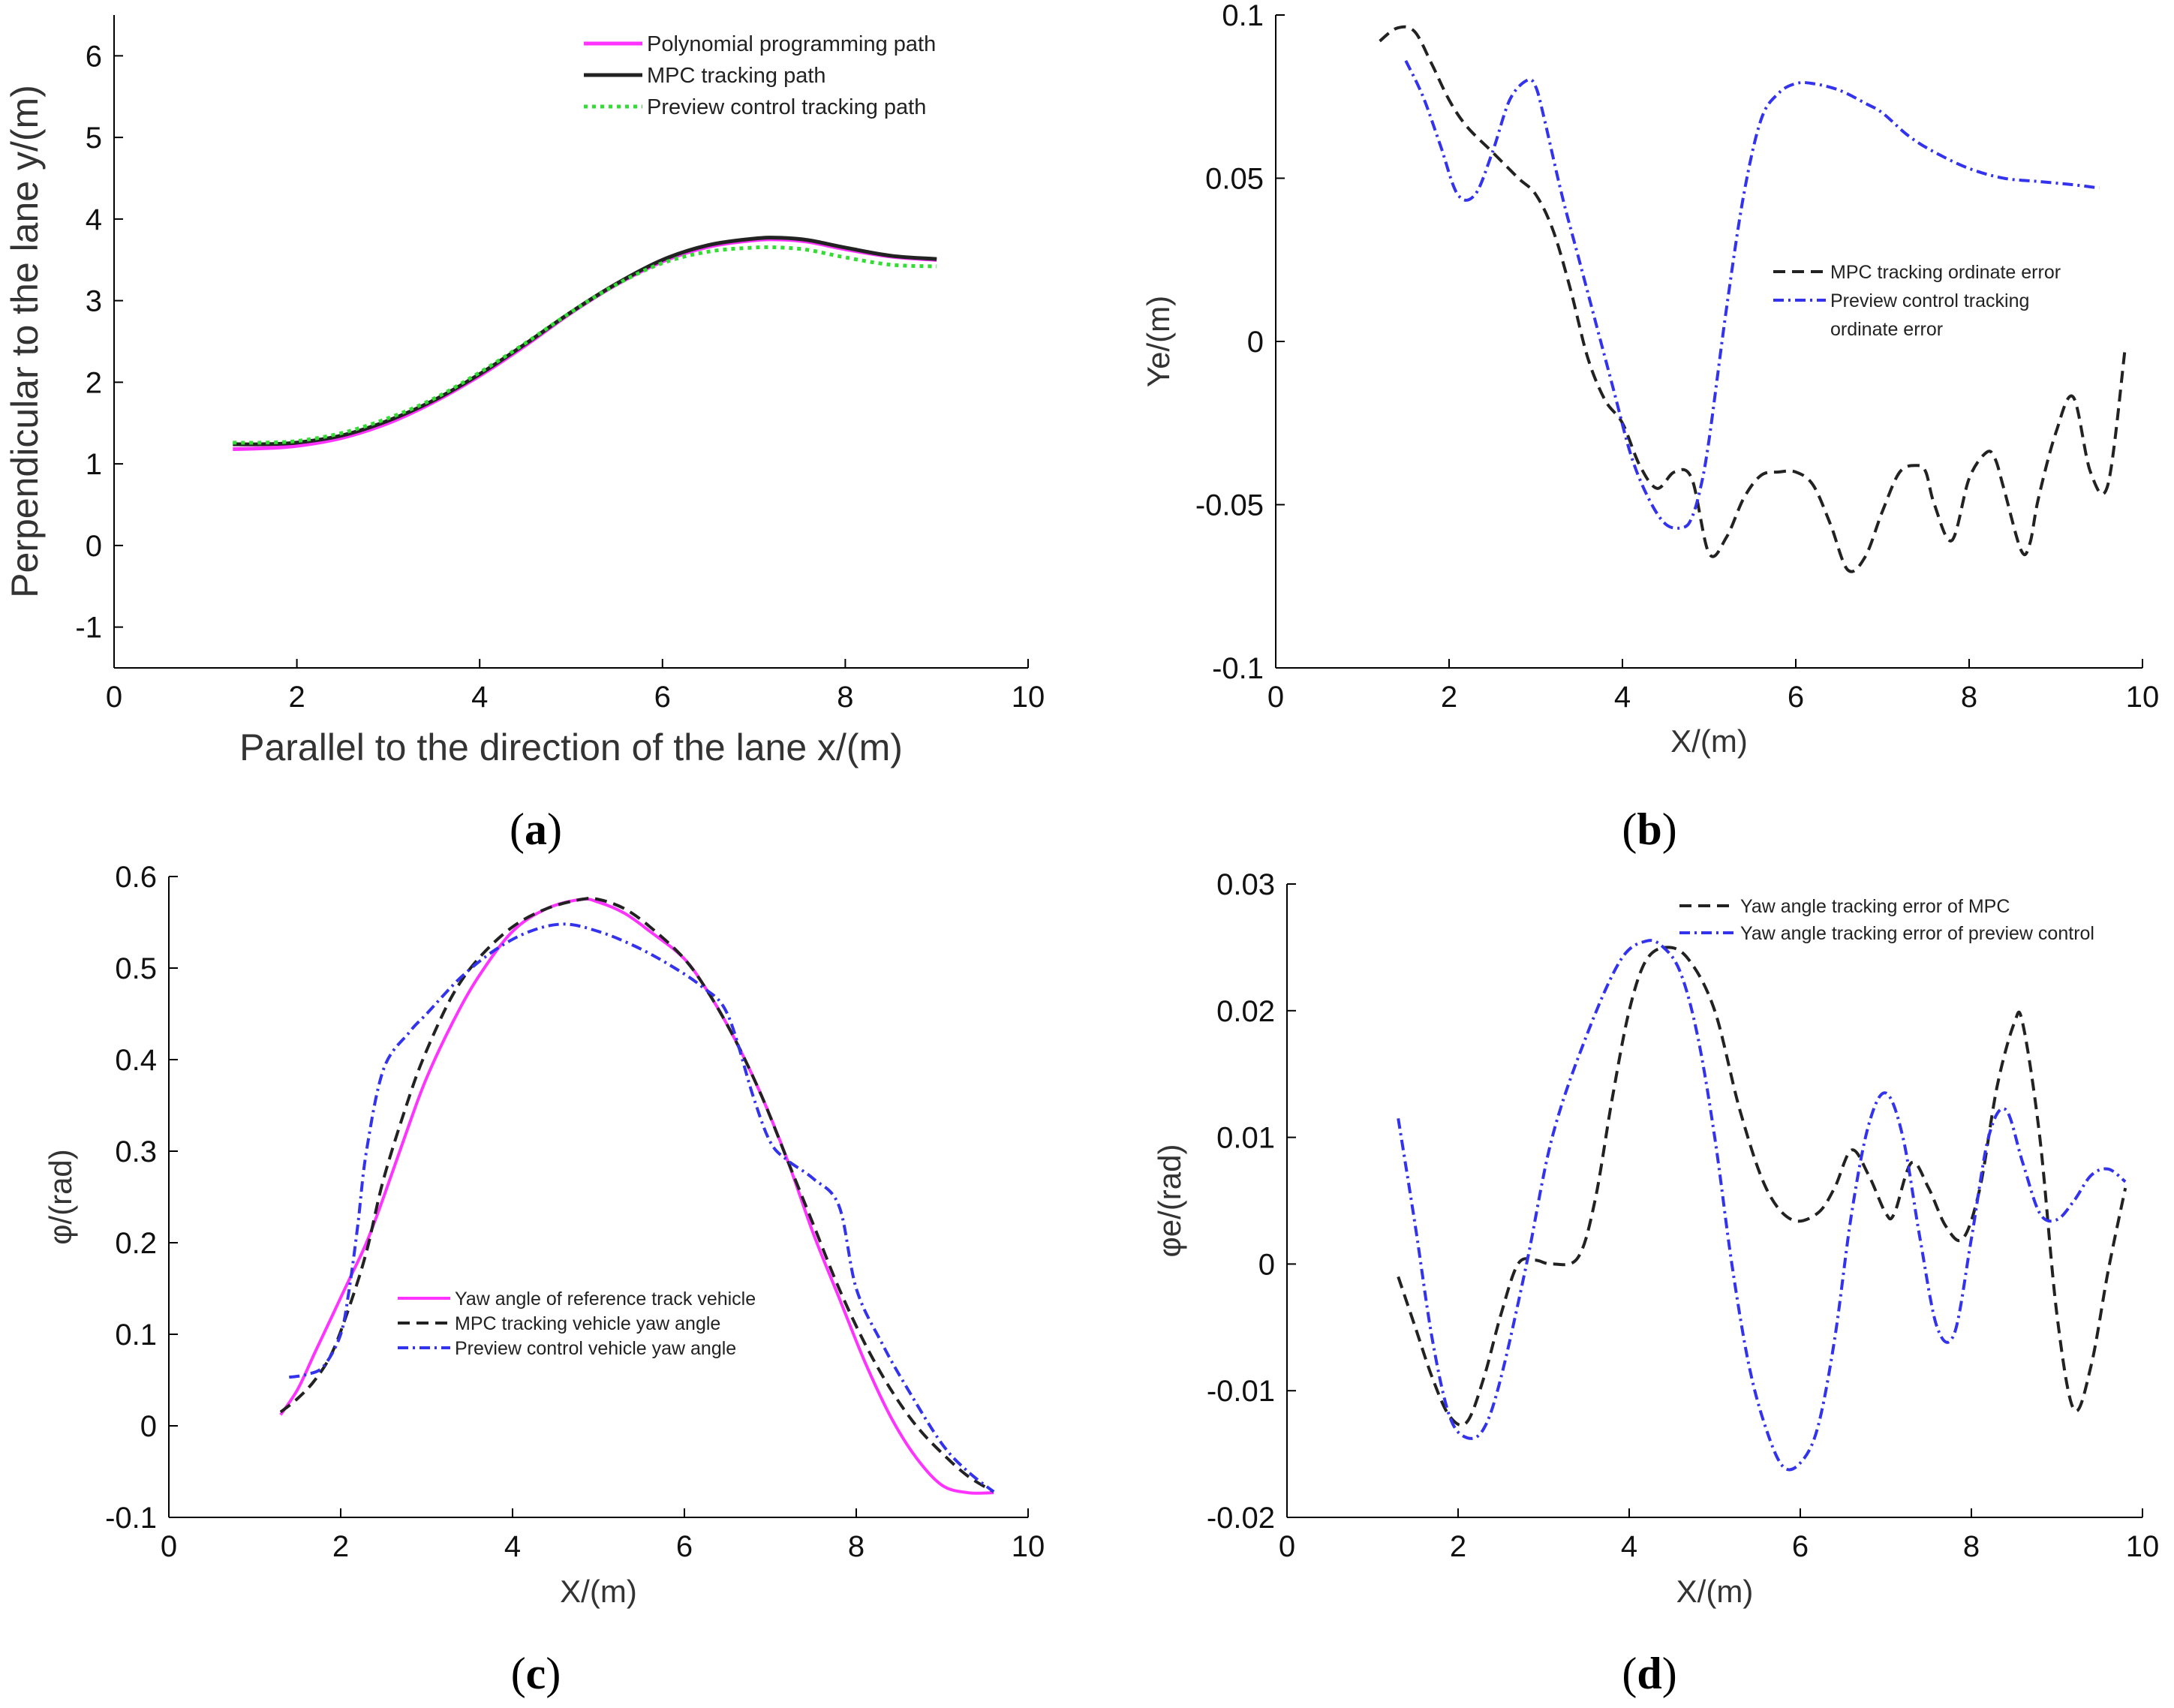 Image resolution: width=2174 pixels, height=1708 pixels. I want to click on caption-b-letter: b, so click(1649, 829).